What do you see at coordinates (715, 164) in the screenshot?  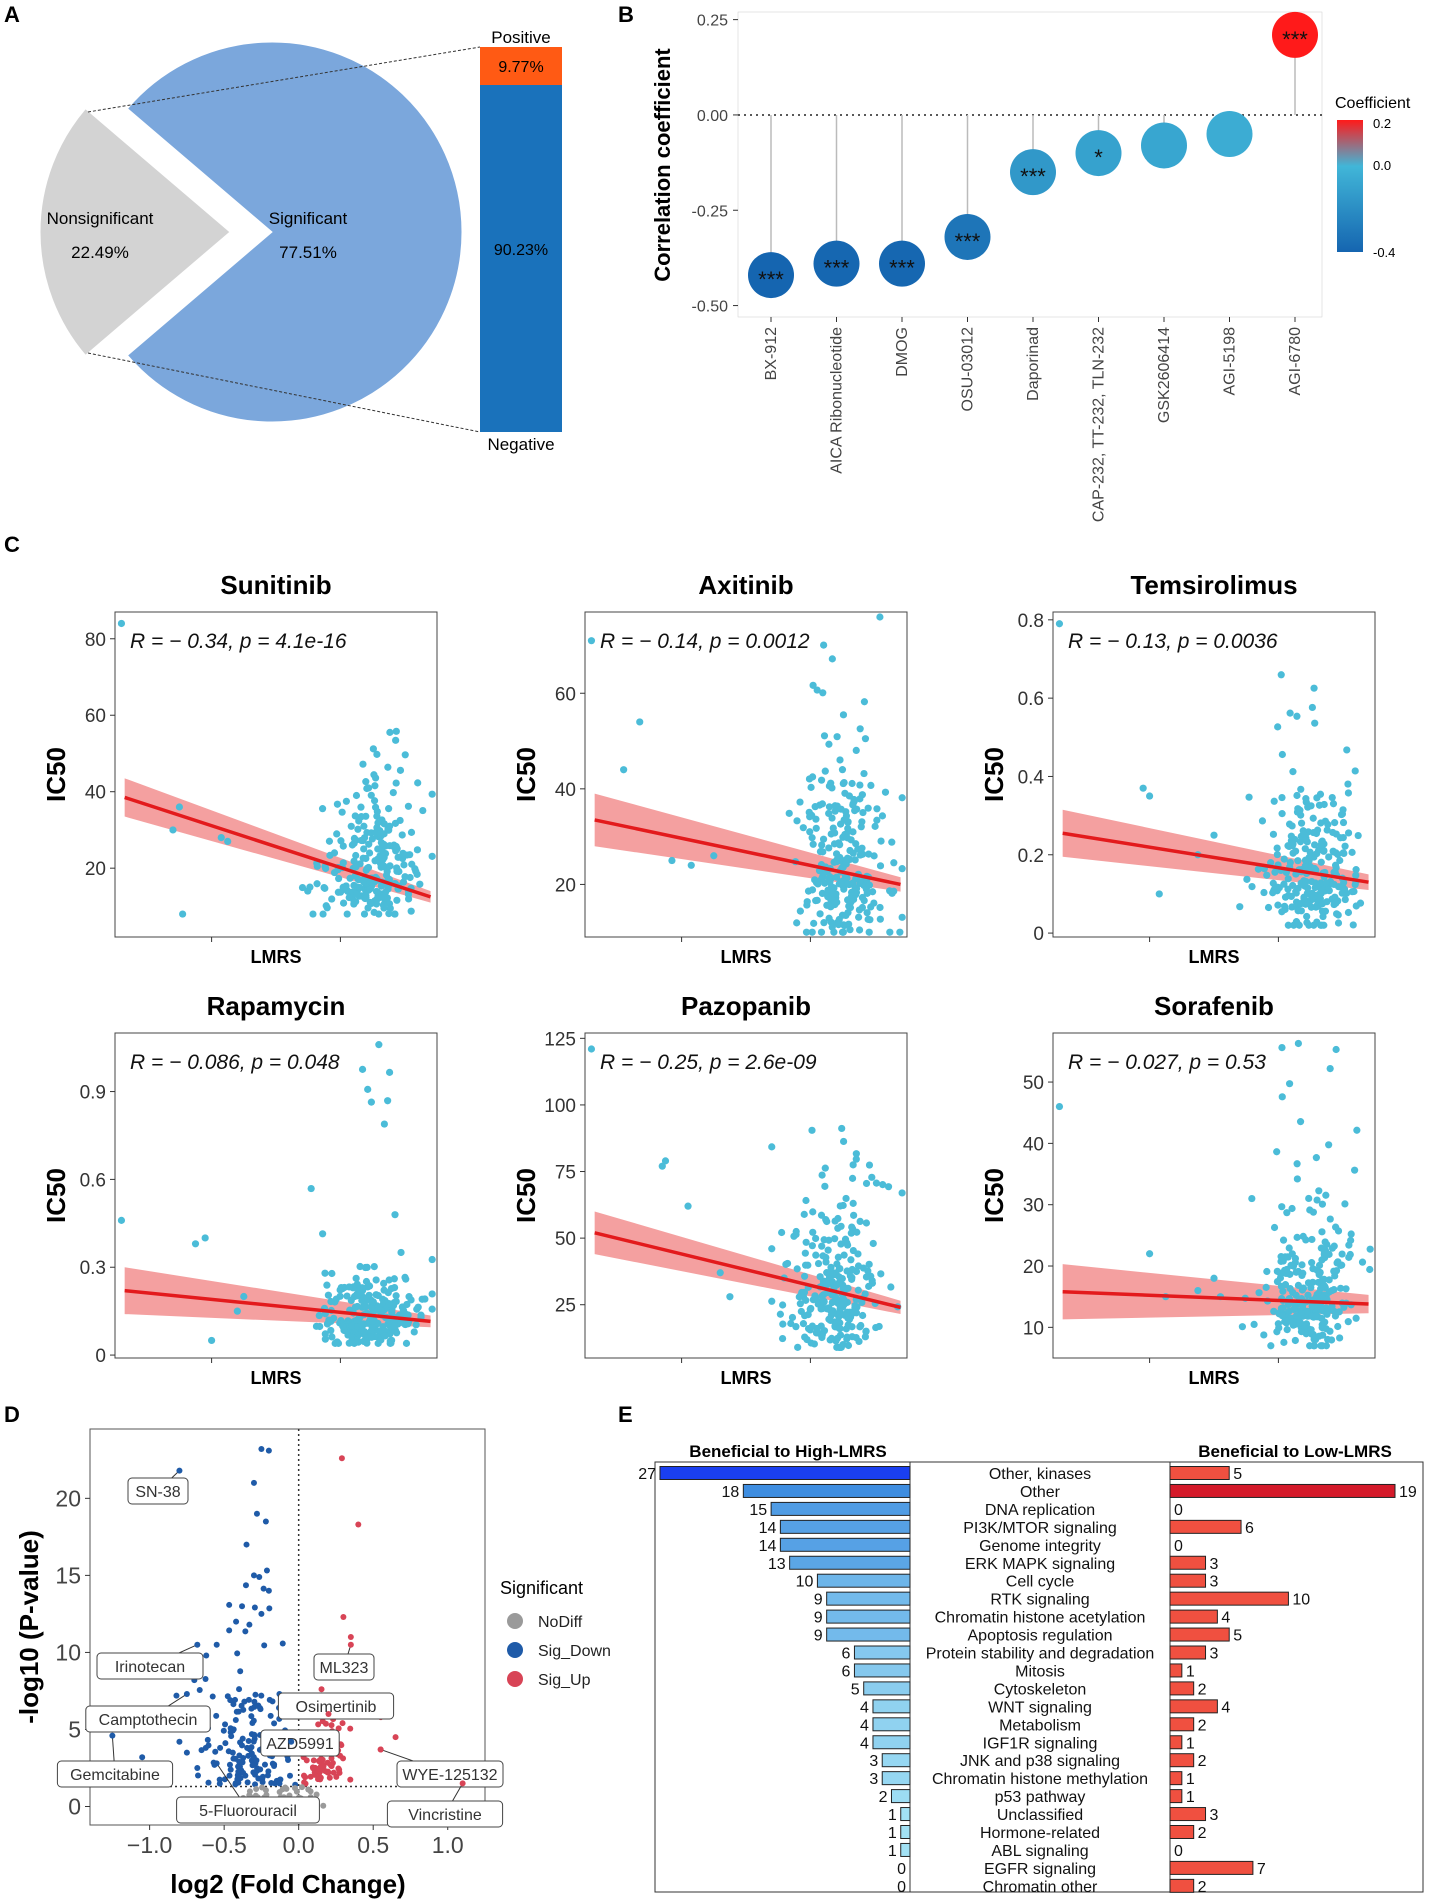 I see `y-axis-ticks: 0.25 0.00 -0.25 -0.50` at bounding box center [715, 164].